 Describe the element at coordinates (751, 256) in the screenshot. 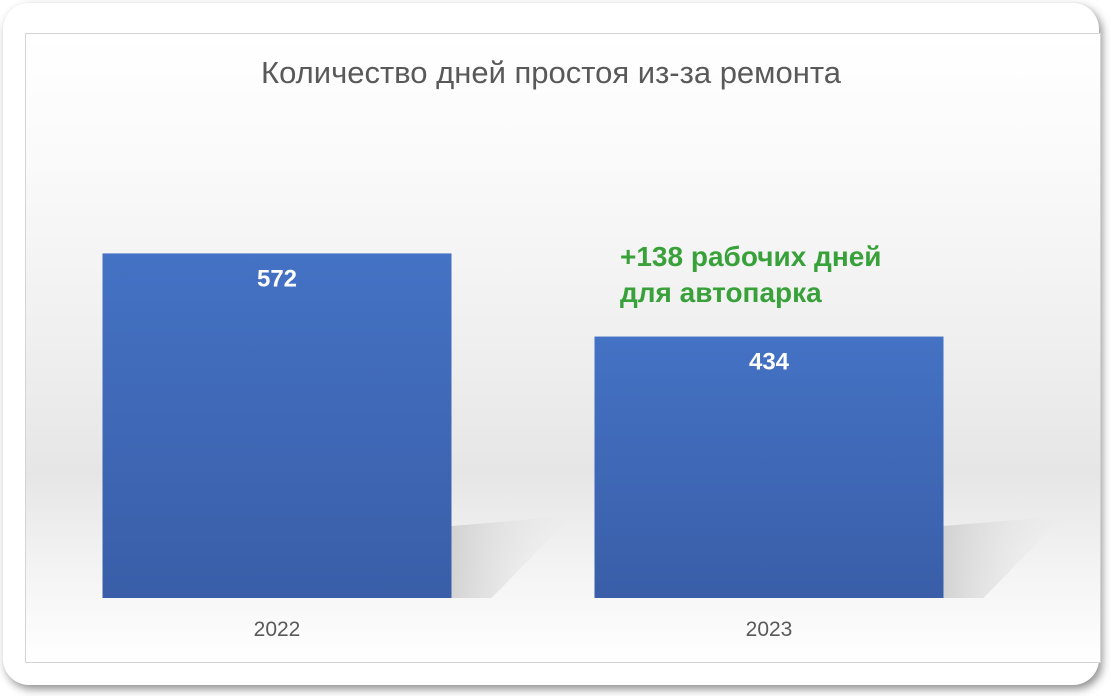

I see `annotation-line-1: +138 рабочих дней` at that location.